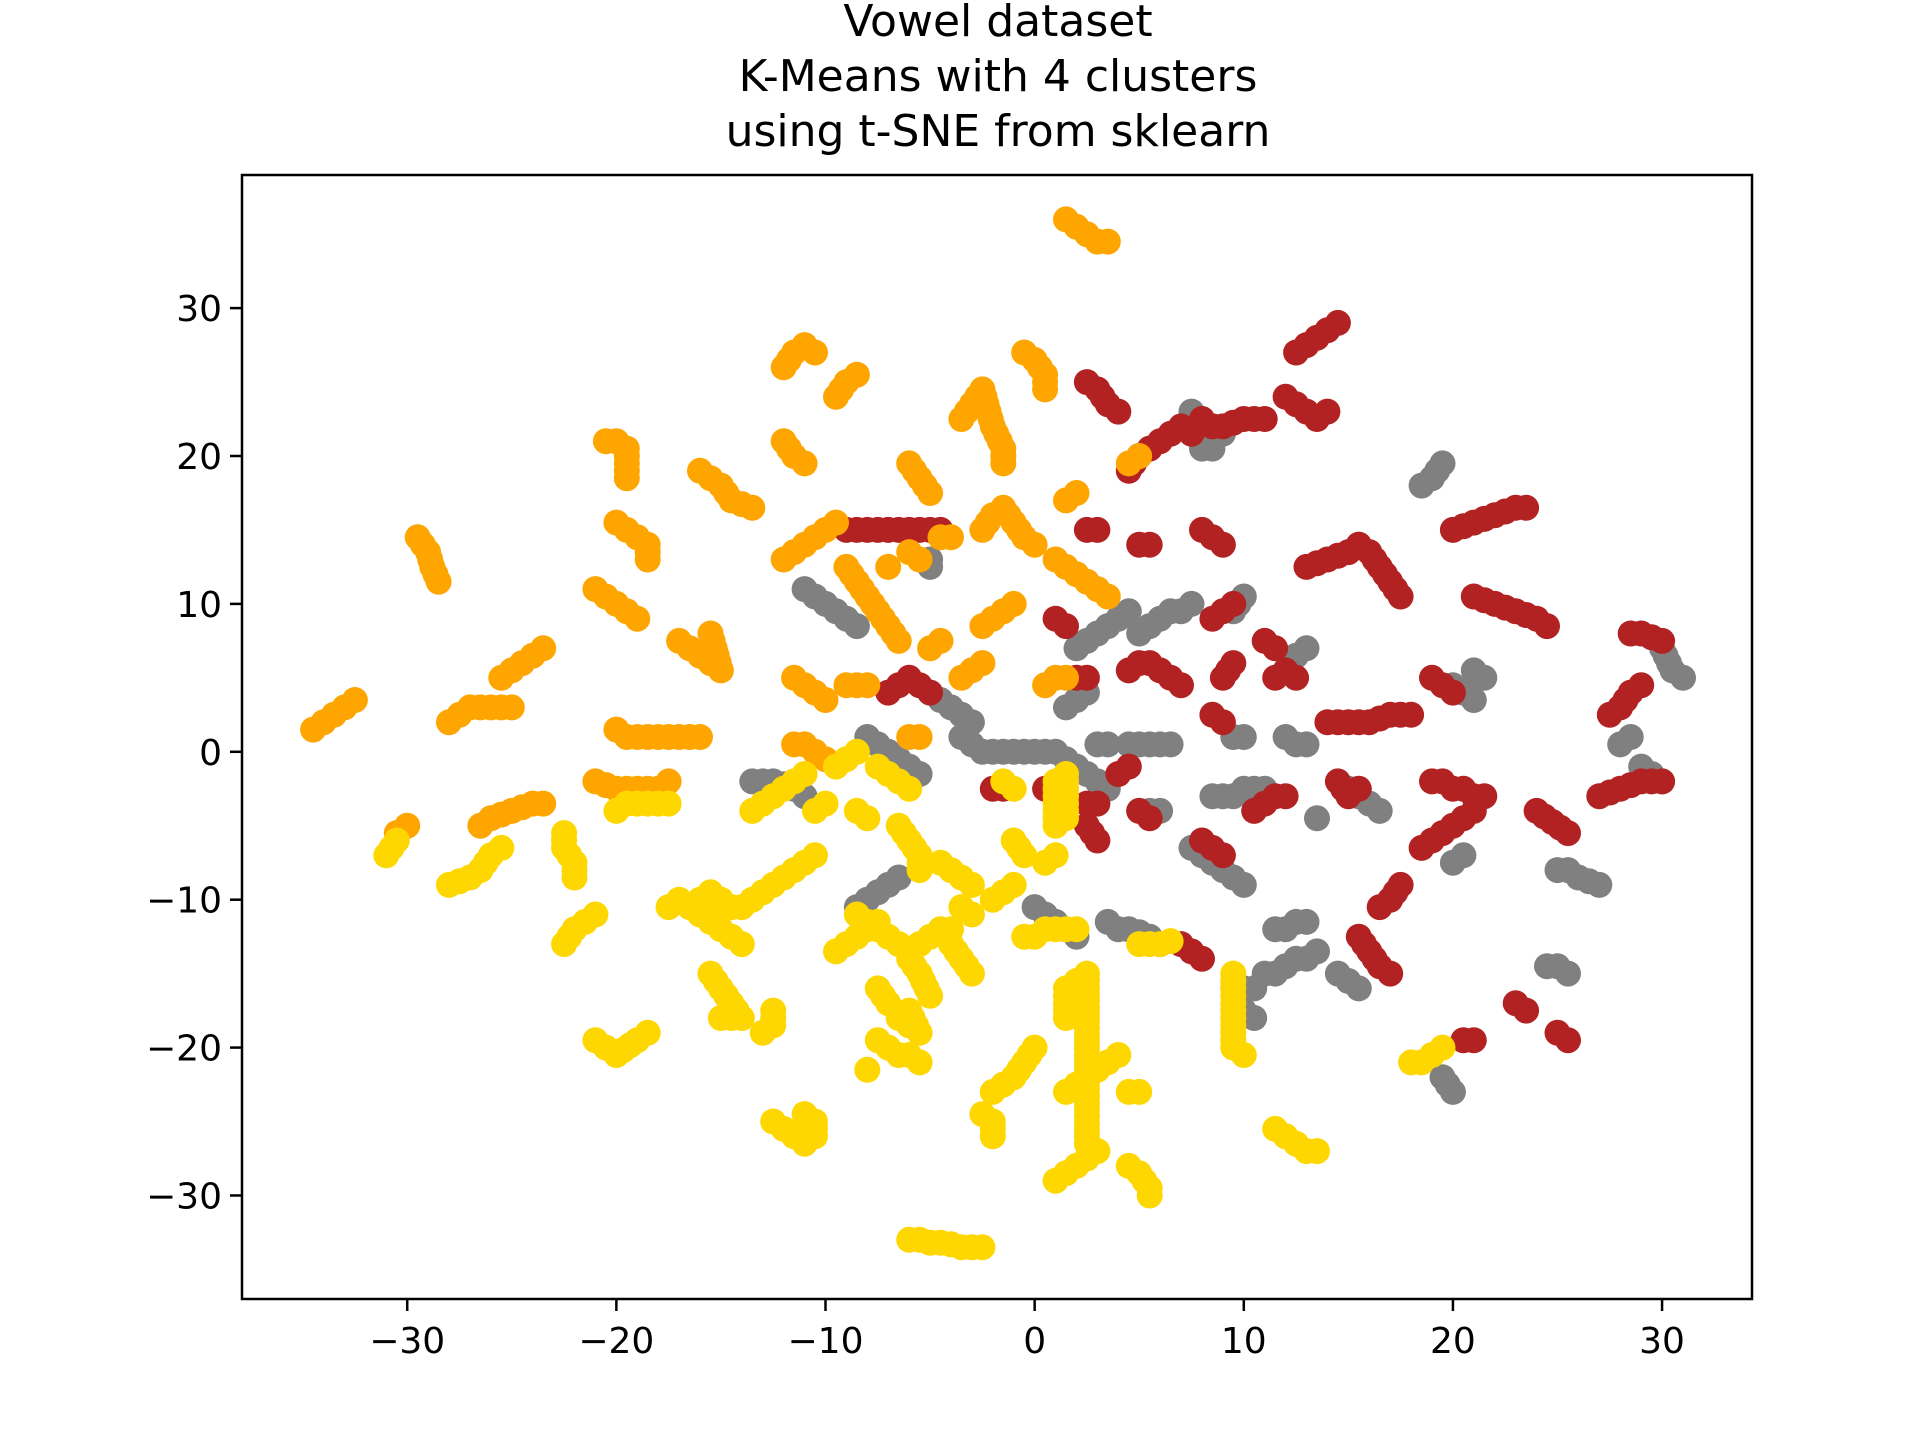  I want to click on x-tick-label: 20, so click(1453, 1341).